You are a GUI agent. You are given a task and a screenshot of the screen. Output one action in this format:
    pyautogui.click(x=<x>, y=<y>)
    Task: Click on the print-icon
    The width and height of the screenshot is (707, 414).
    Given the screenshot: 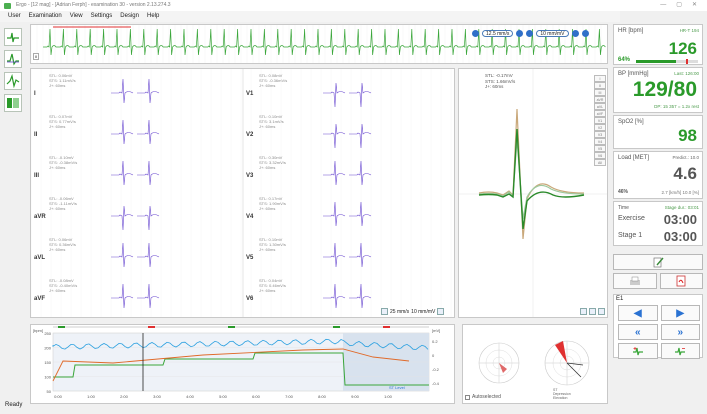 What is the action you would take?
    pyautogui.click(x=634, y=280)
    